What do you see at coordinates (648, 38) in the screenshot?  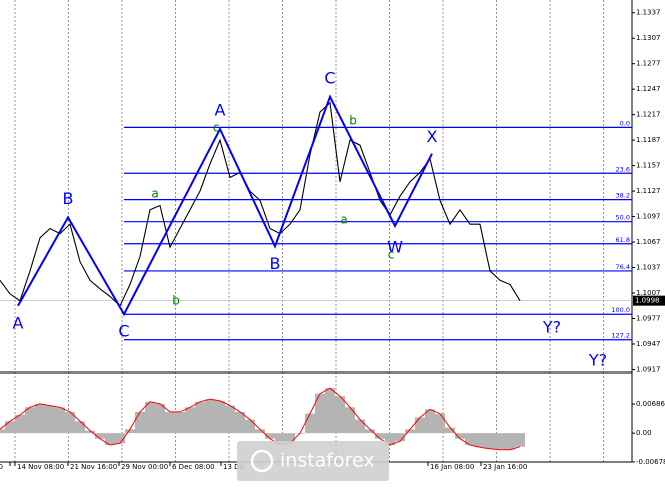 I see `y-tick-label: 1.1307` at bounding box center [648, 38].